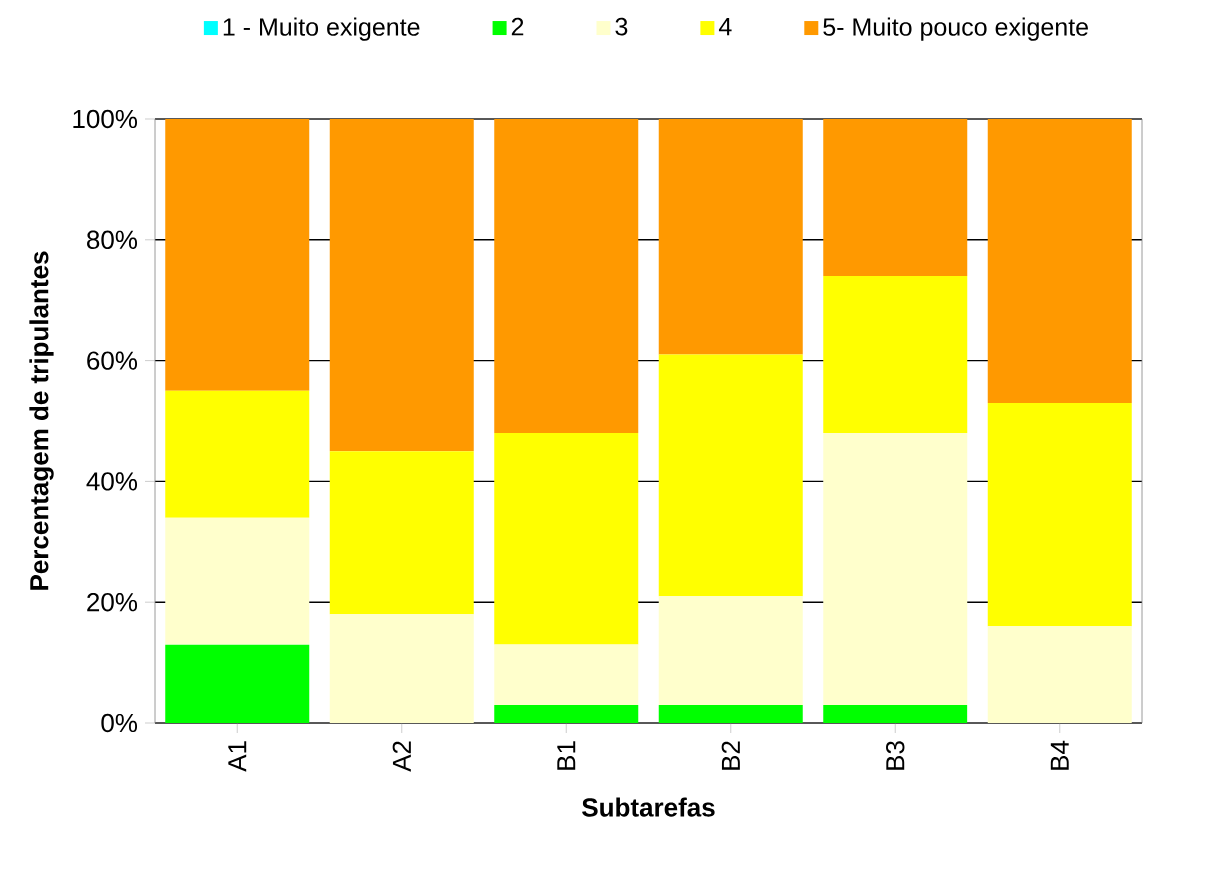  I want to click on x-tick-label: B2, so click(730, 755).